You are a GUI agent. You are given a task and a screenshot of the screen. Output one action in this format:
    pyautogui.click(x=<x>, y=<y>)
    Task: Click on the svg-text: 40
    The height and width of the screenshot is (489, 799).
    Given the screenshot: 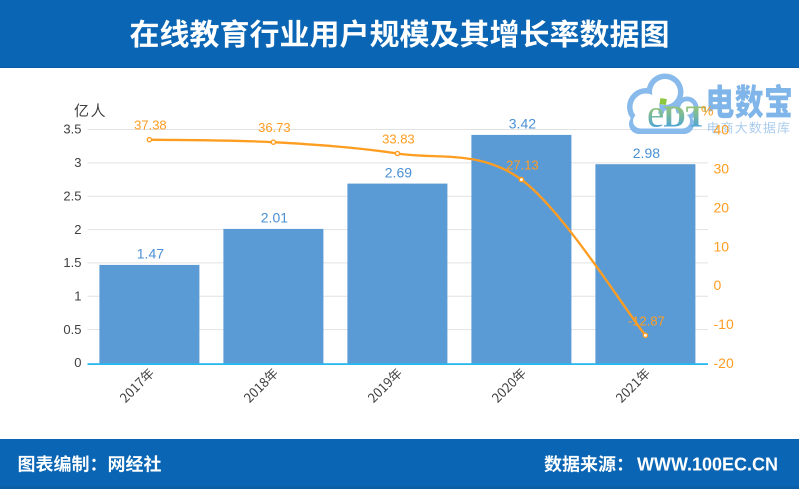 What is the action you would take?
    pyautogui.click(x=722, y=130)
    